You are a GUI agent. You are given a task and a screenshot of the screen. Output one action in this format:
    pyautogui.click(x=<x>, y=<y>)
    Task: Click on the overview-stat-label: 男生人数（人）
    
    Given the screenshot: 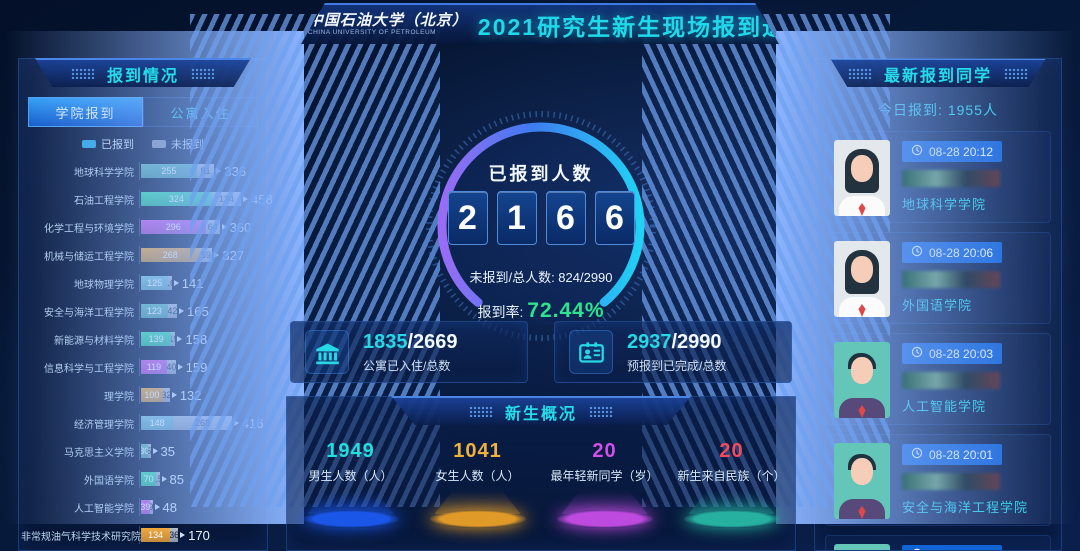 What is the action you would take?
    pyautogui.click(x=350, y=476)
    